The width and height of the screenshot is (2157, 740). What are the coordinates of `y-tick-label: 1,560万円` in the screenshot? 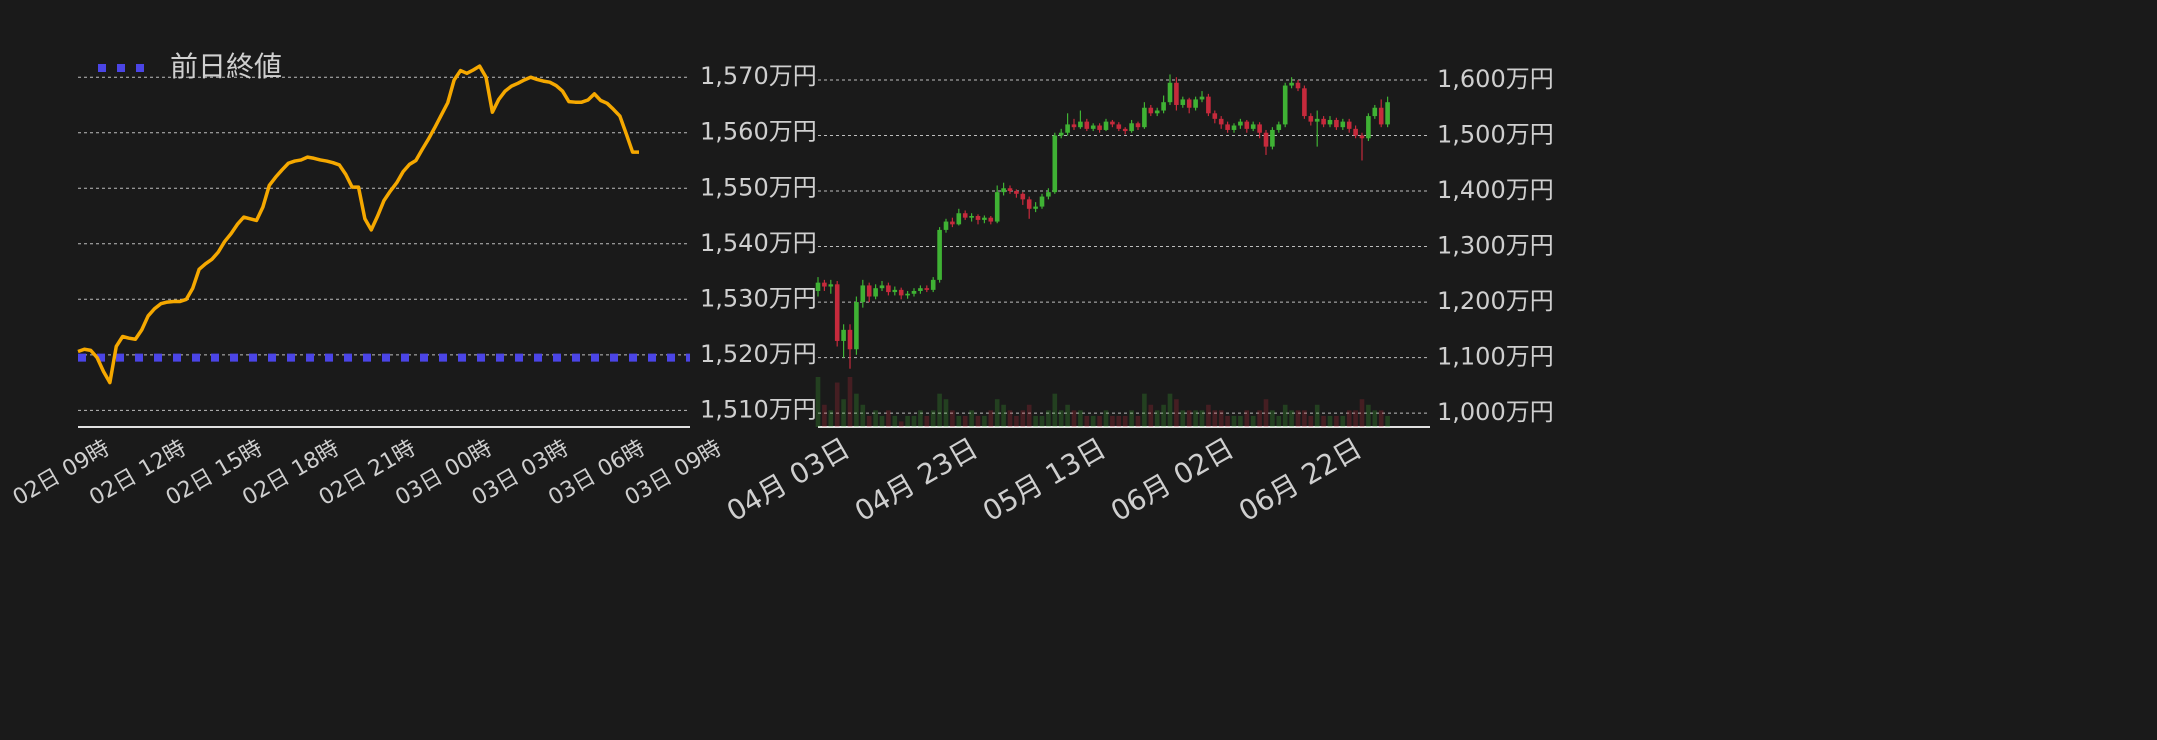 It's located at (758, 132).